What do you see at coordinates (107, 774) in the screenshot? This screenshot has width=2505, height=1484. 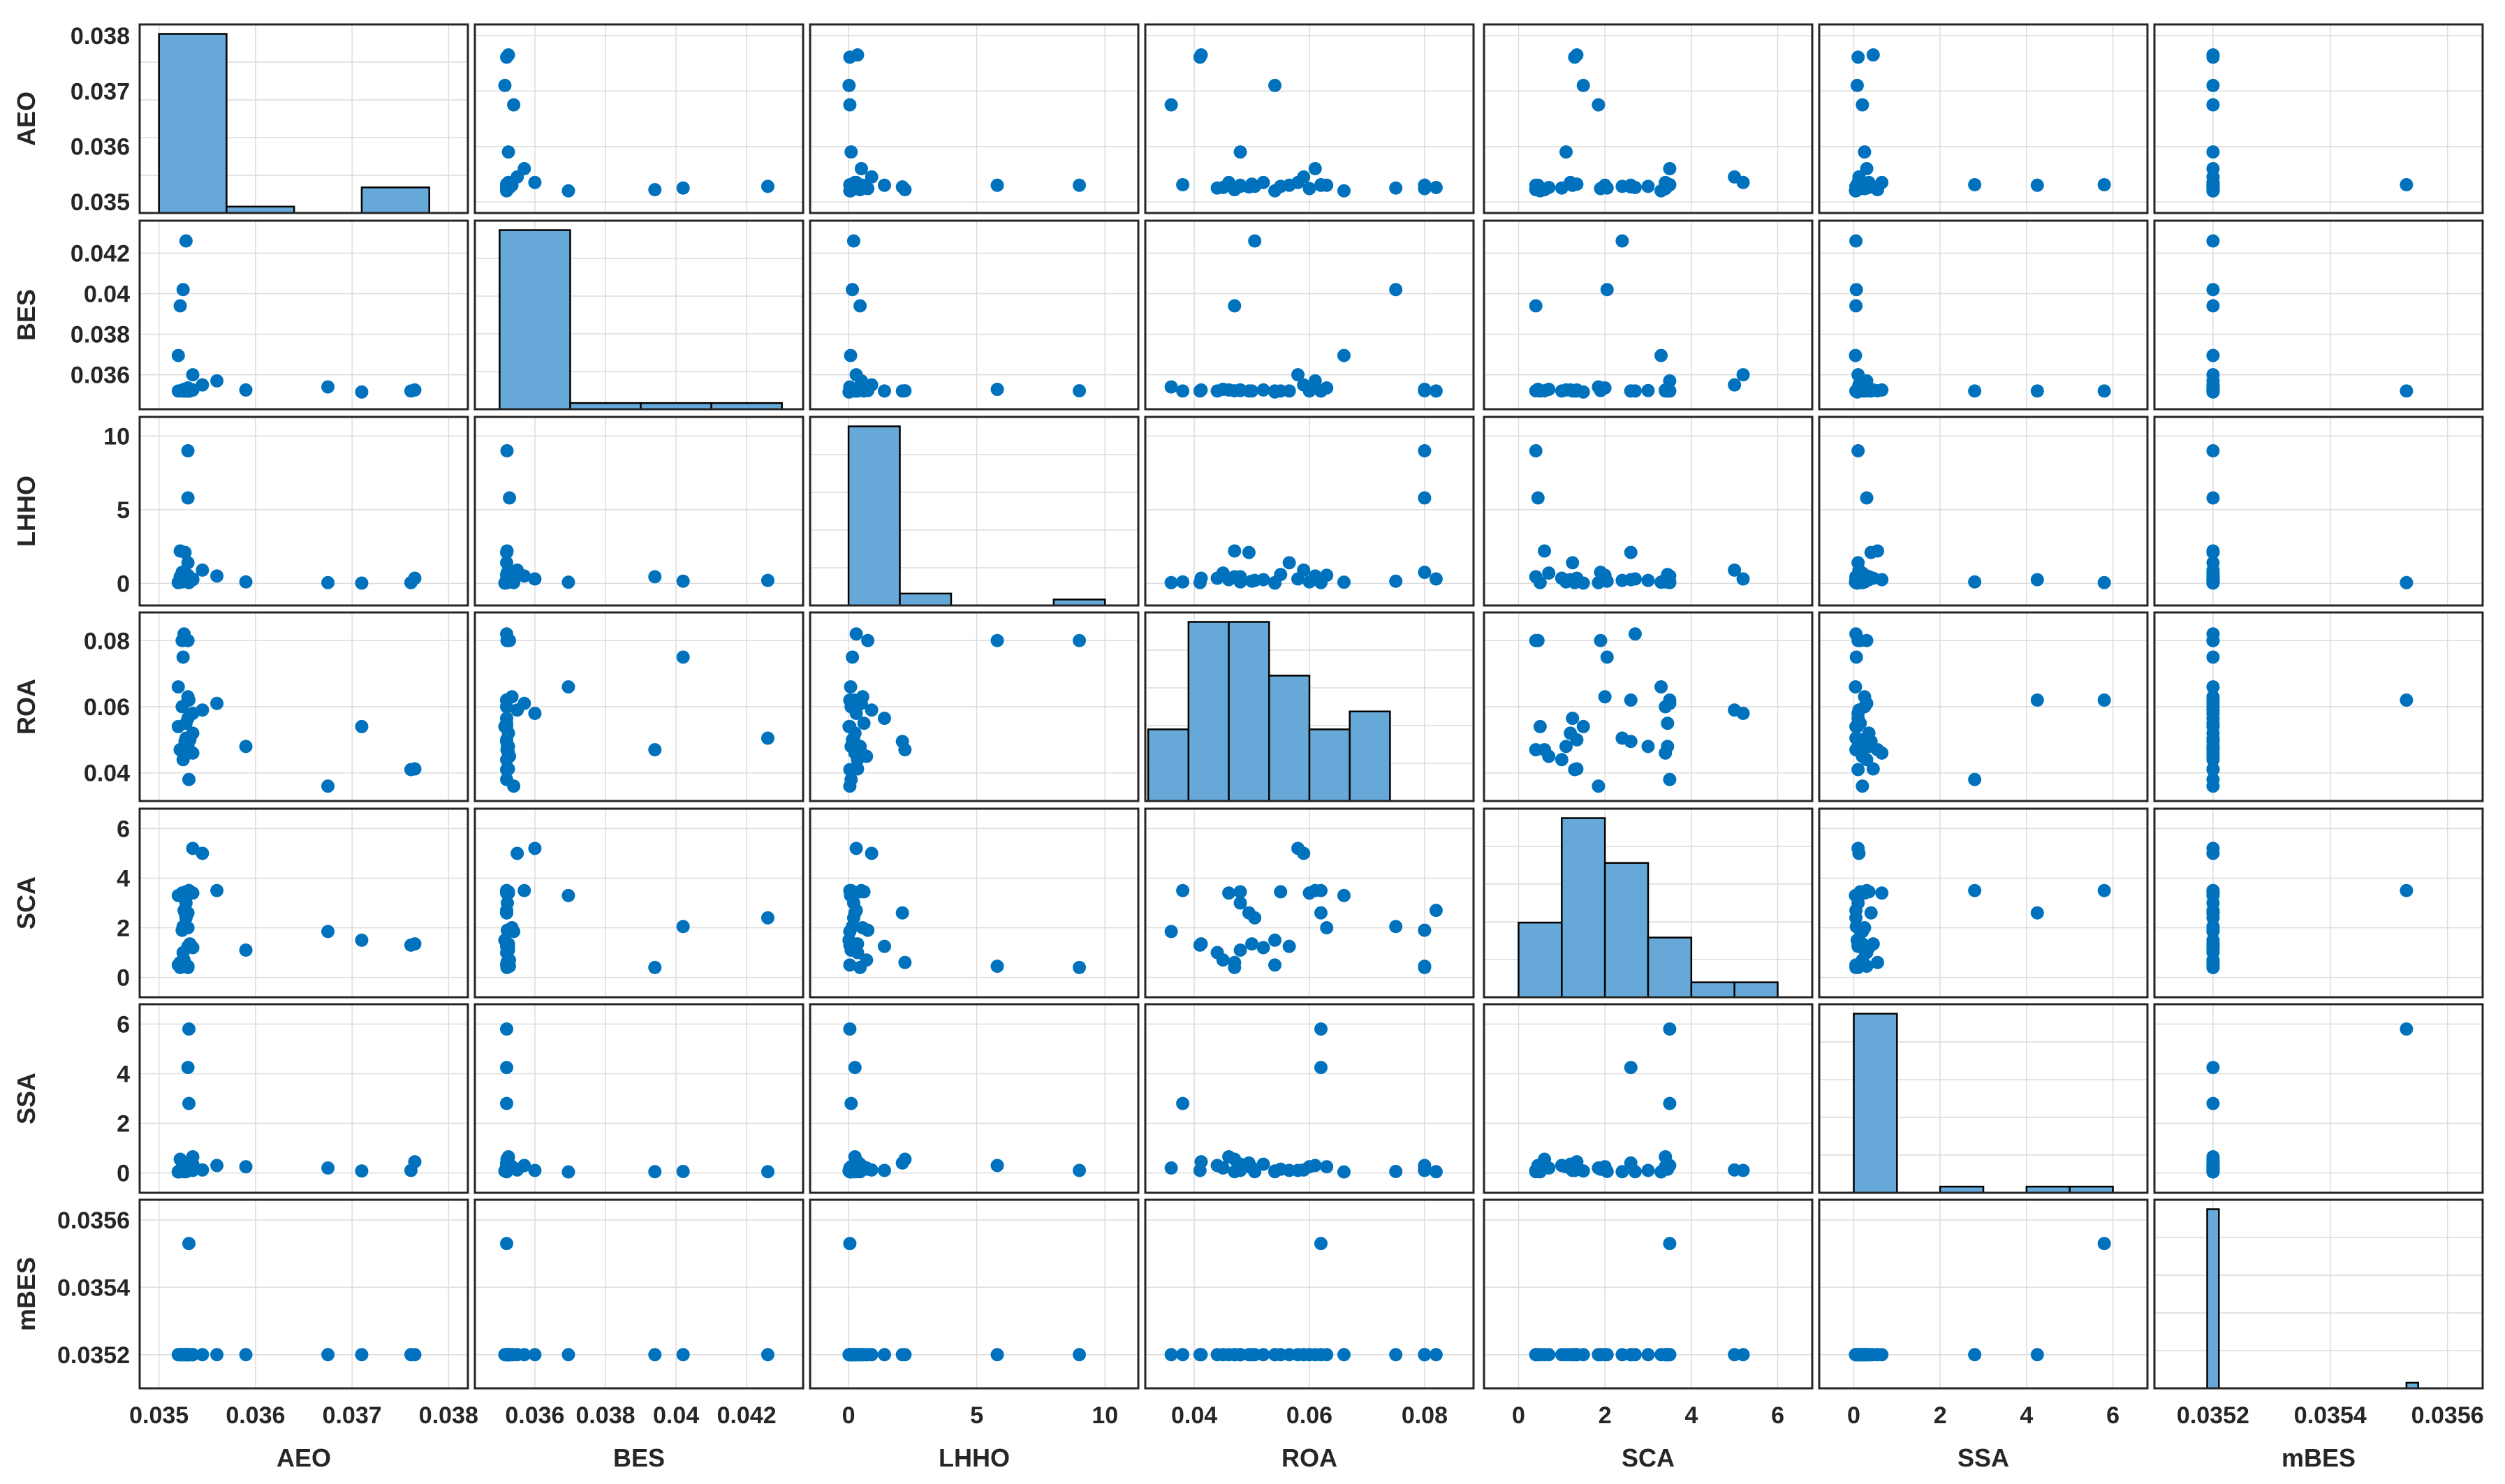 I see `y-tick-label: 0.04` at bounding box center [107, 774].